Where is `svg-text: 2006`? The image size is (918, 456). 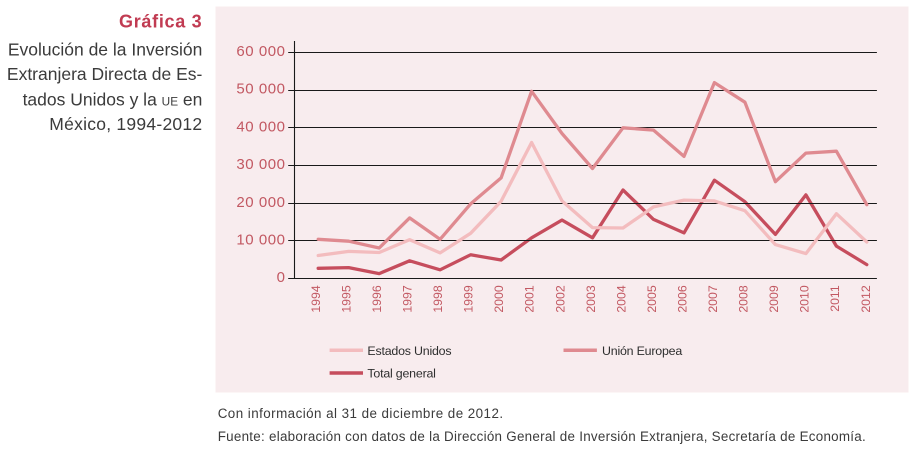 svg-text: 2006 is located at coordinates (683, 299).